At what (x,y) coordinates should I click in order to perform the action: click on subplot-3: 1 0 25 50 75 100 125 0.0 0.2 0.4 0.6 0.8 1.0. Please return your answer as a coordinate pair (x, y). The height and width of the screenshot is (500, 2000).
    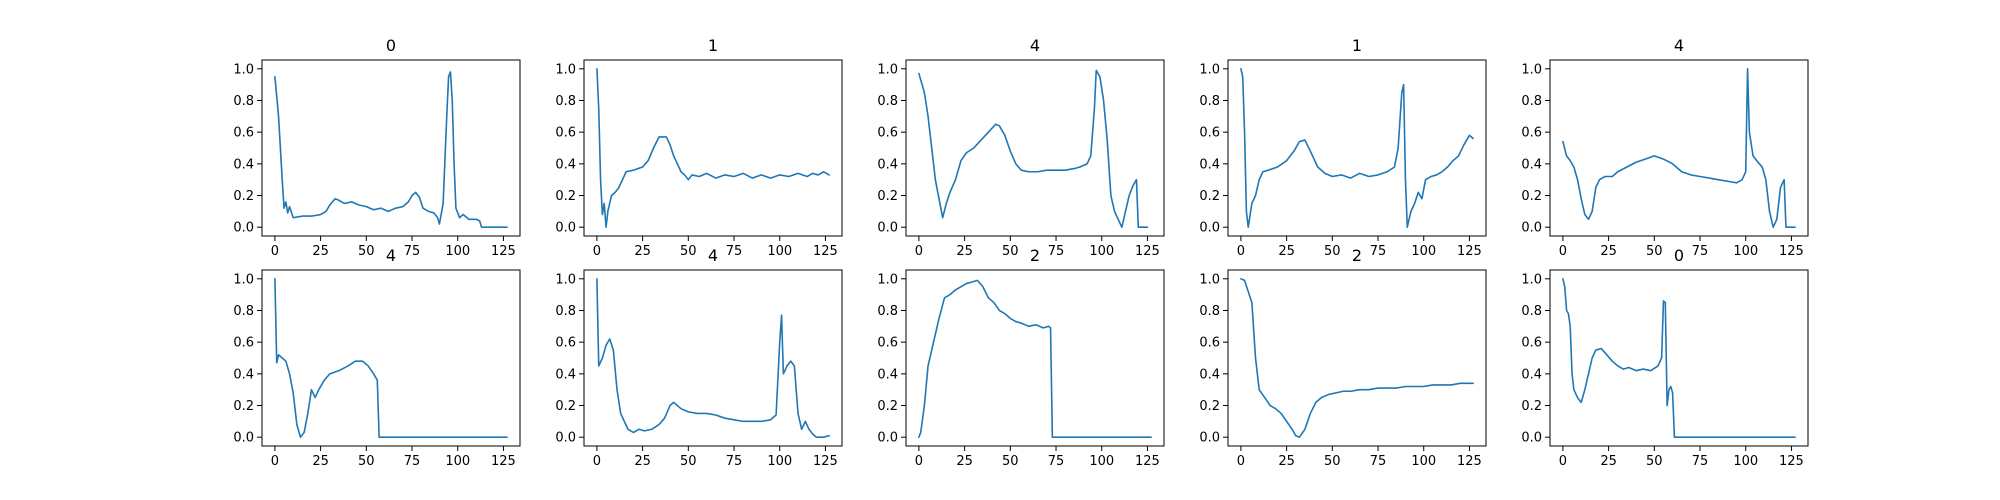
    Looking at the image, I should click on (1343, 147).